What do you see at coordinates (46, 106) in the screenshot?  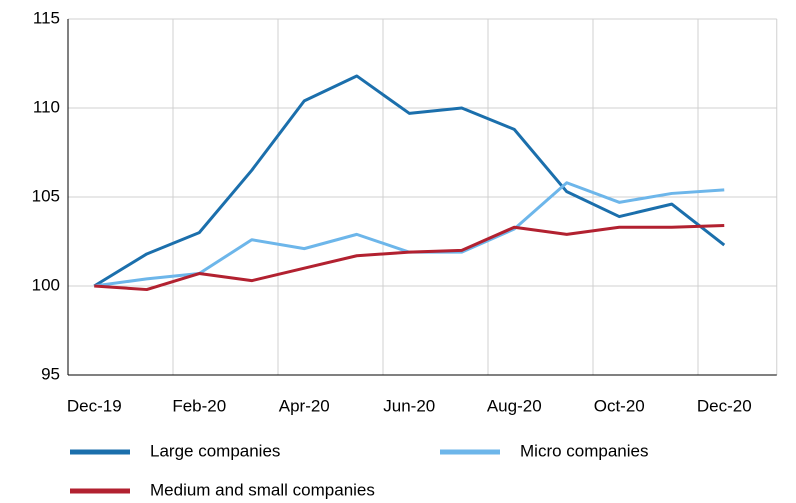 I see `y-tick-label: 110` at bounding box center [46, 106].